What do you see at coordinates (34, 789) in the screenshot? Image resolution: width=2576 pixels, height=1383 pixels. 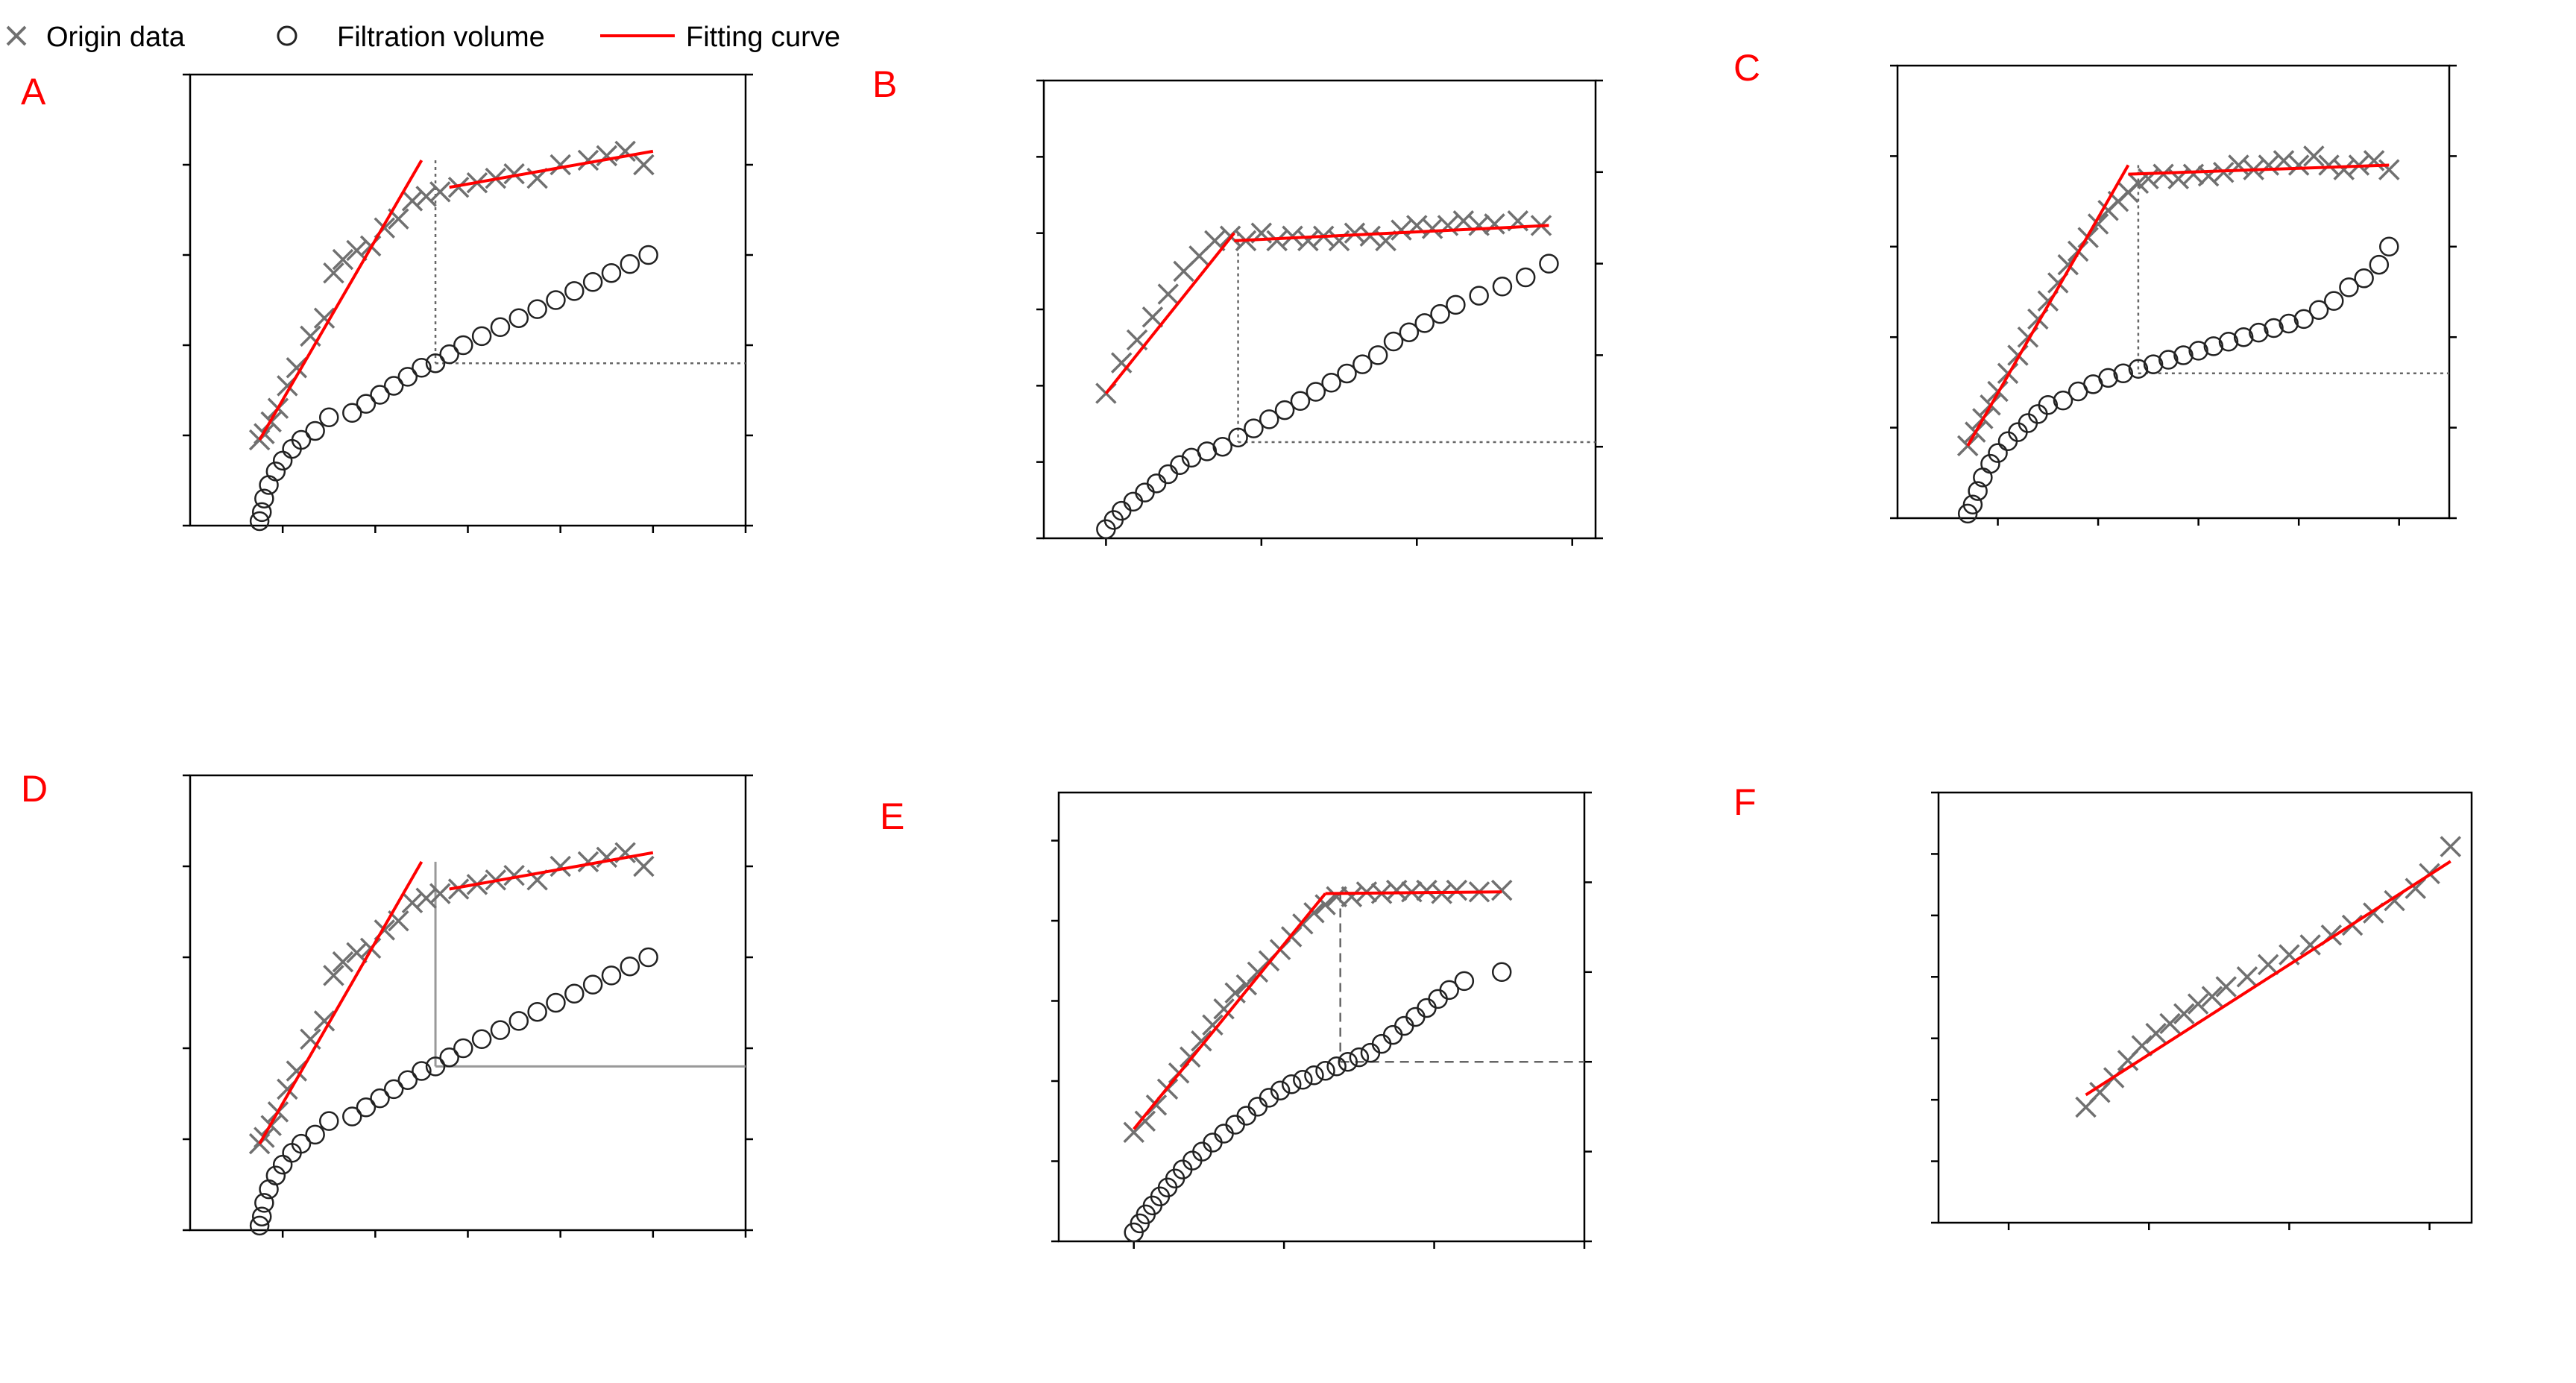 I see `panel-letter-d: D` at bounding box center [34, 789].